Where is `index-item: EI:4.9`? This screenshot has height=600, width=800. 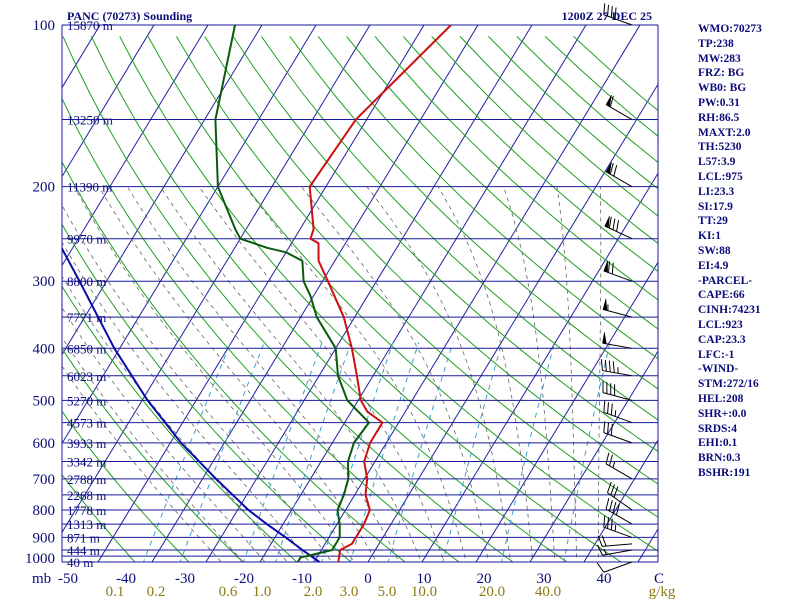 index-item: EI:4.9 is located at coordinates (713, 265).